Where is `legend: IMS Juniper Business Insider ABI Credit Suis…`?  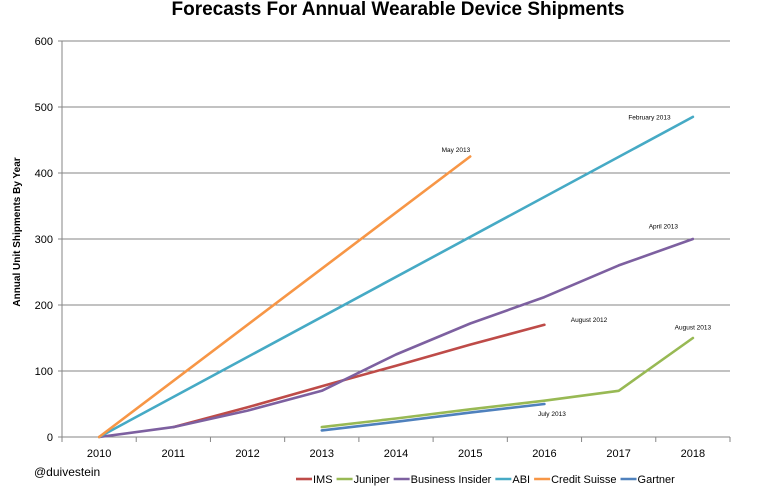 legend: IMS Juniper Business Insider ABI Credit Suis… is located at coordinates (485, 480).